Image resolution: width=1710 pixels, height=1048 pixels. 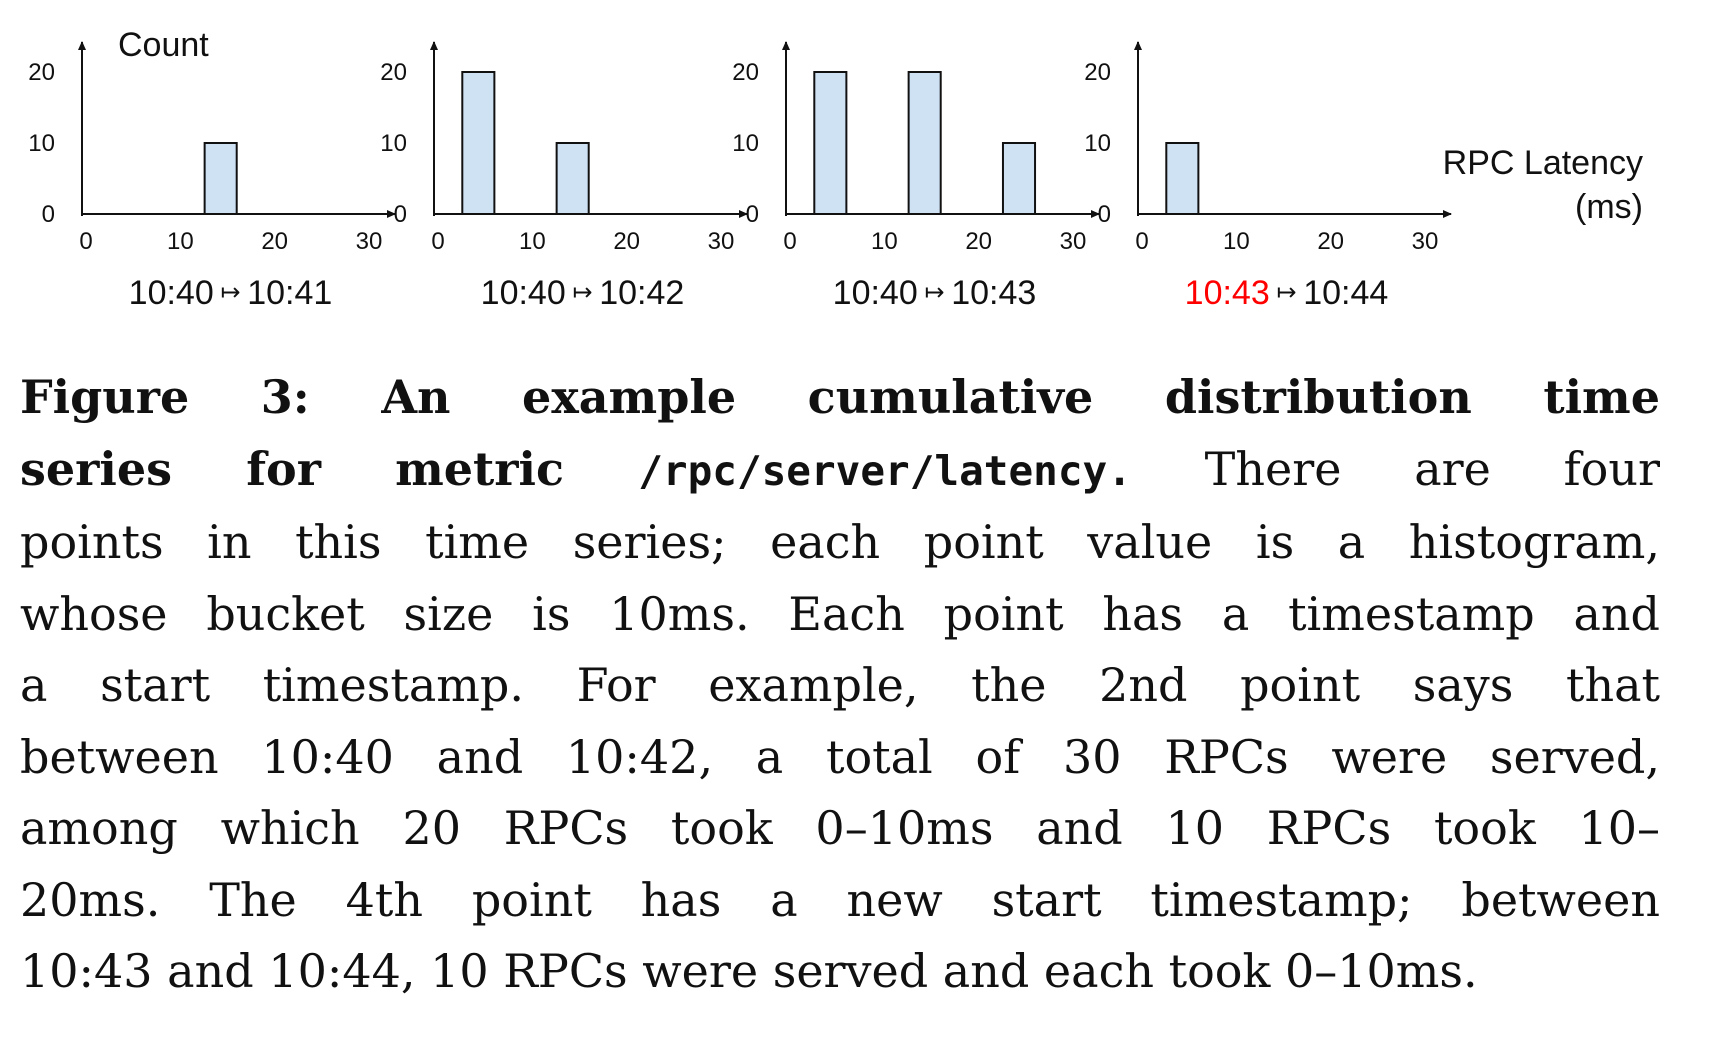 What do you see at coordinates (329, 468) in the screenshot?
I see `caption-lead-part-2: series for metric` at bounding box center [329, 468].